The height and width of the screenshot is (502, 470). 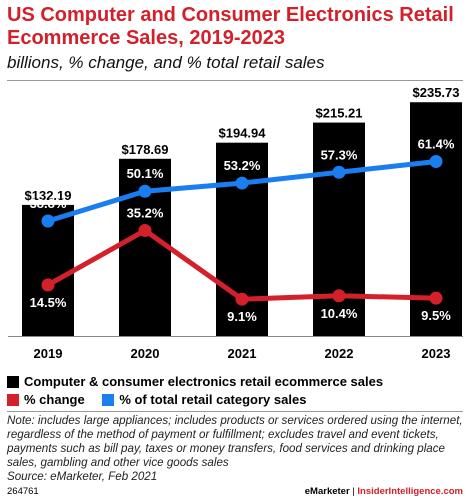 I want to click on bar-value-label: $215.21, so click(x=339, y=113).